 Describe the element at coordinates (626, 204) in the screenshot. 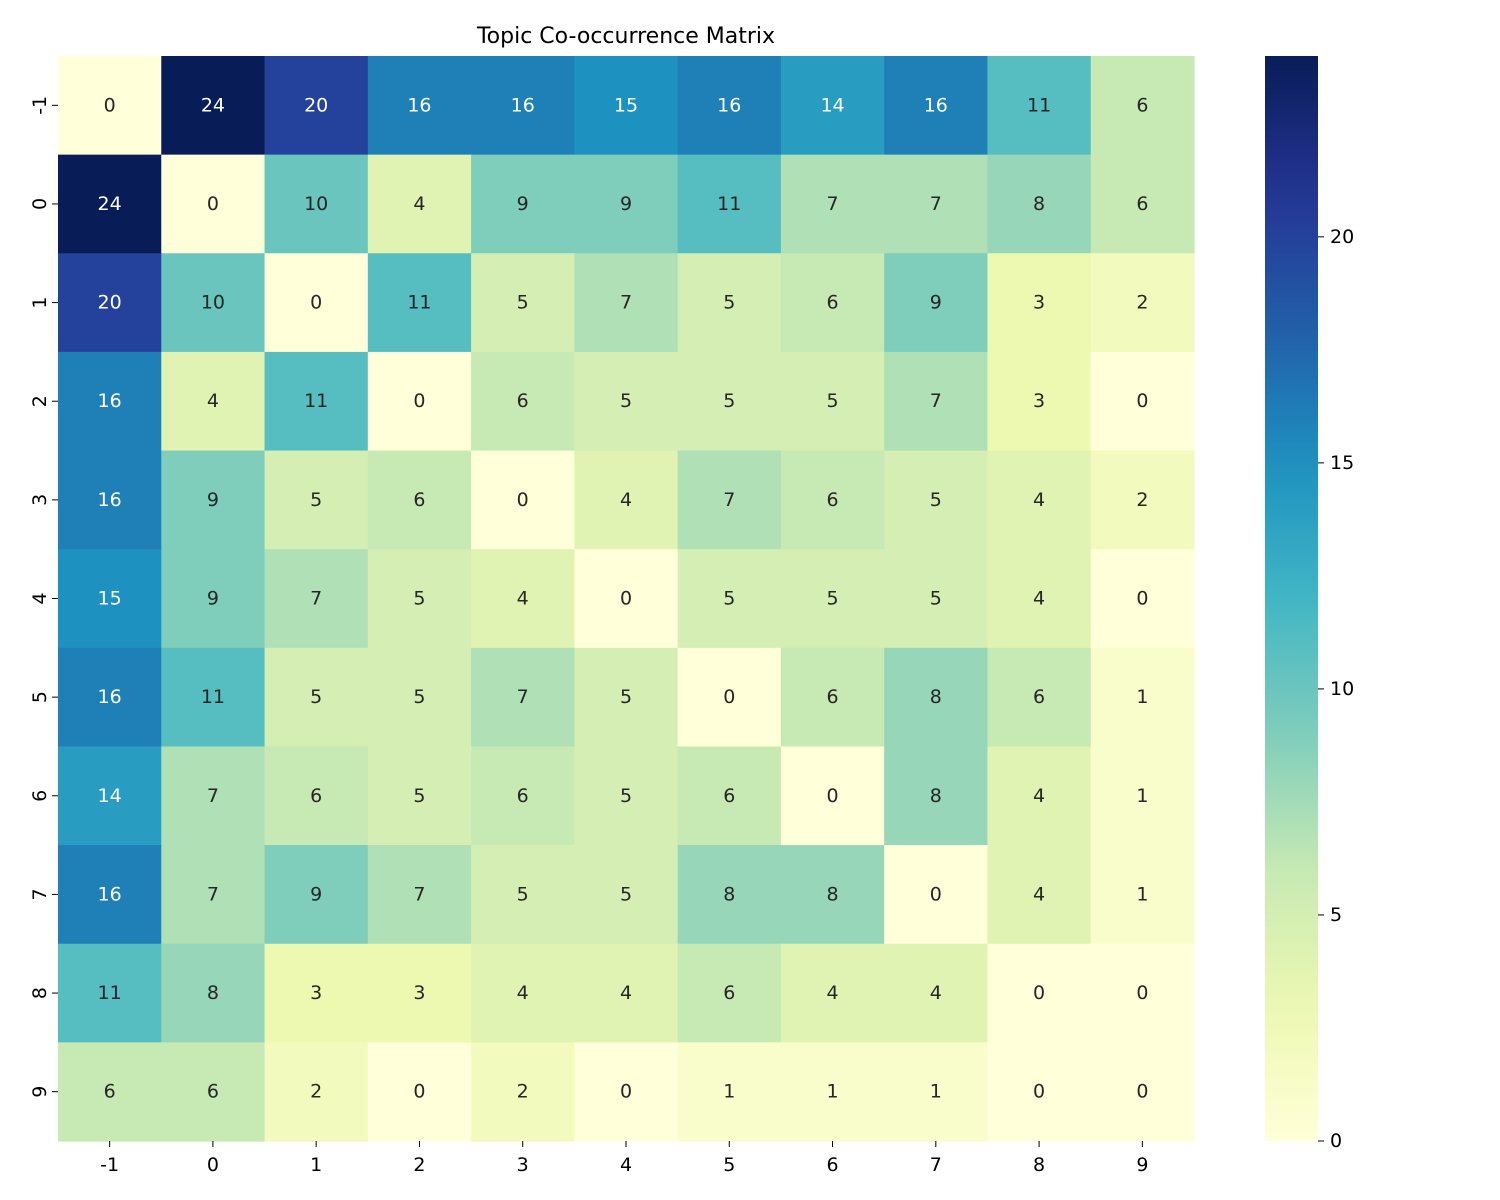

I see `cell-value-label: 9` at that location.